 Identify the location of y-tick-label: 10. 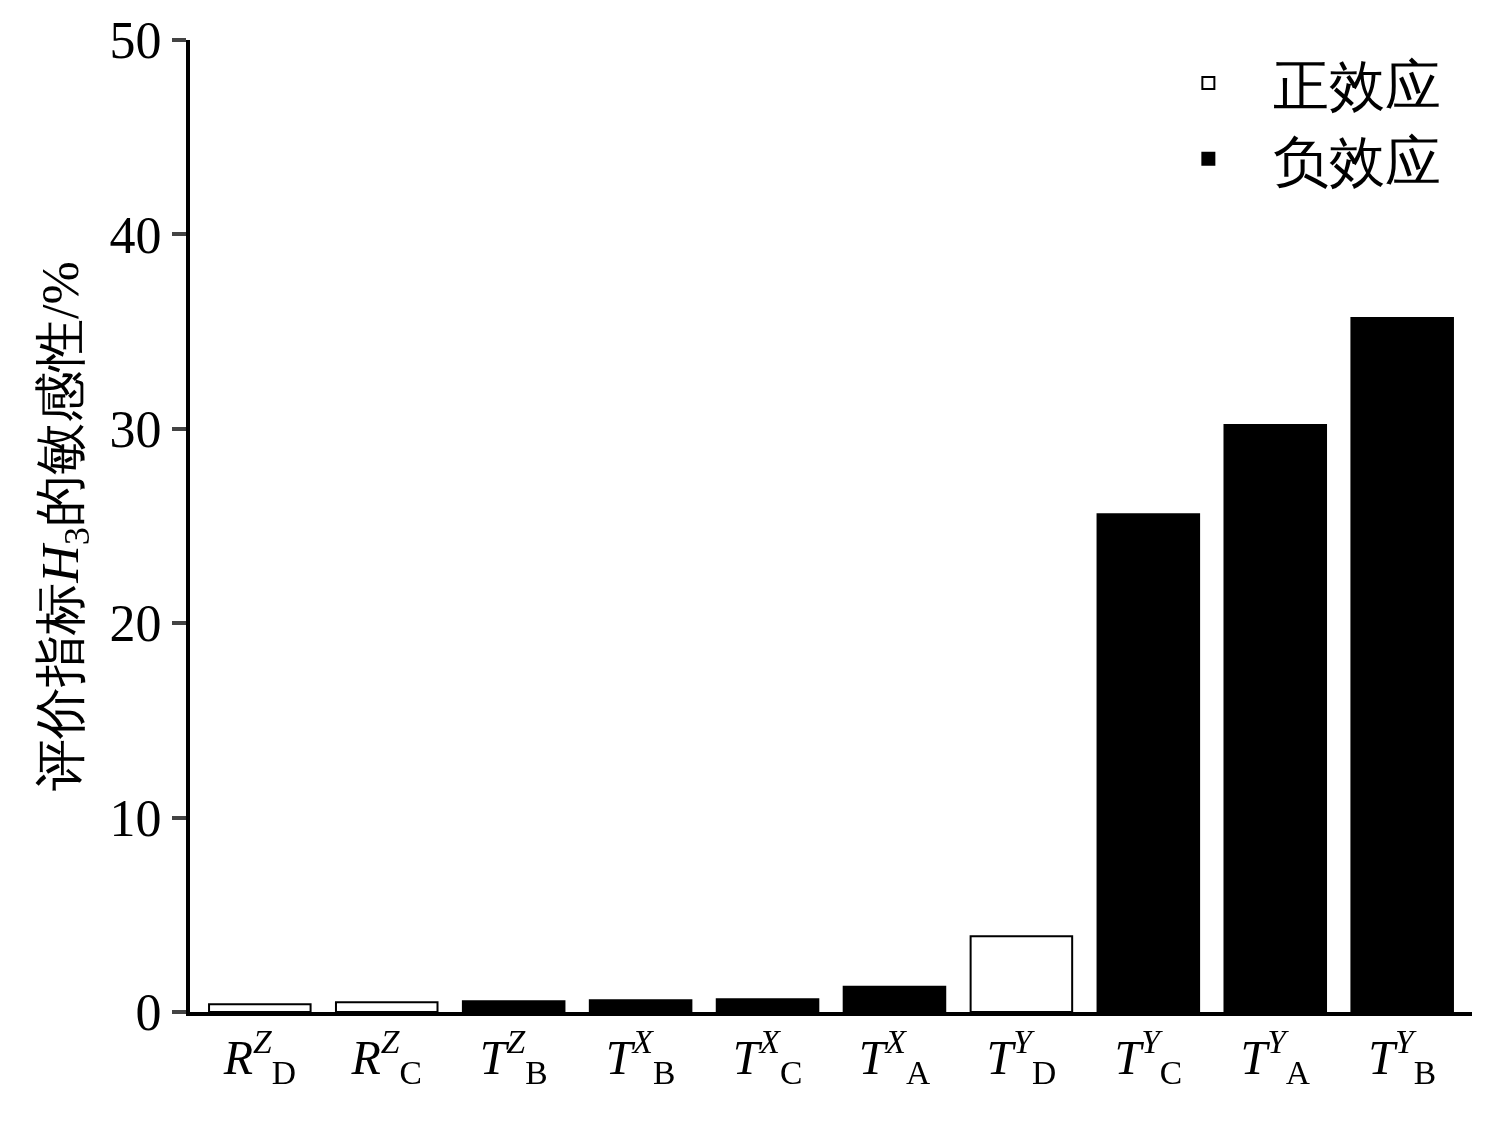
(135, 818).